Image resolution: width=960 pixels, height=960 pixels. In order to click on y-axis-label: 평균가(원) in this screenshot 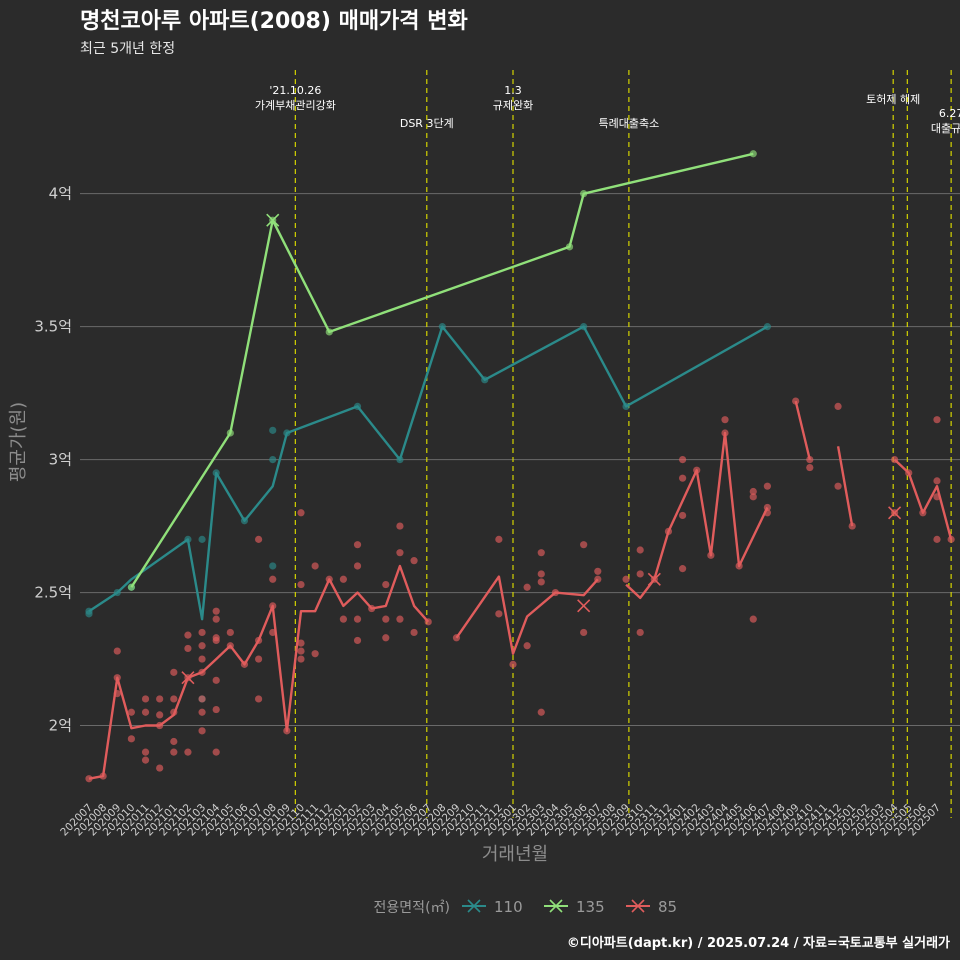, I will do `click(18, 442)`.